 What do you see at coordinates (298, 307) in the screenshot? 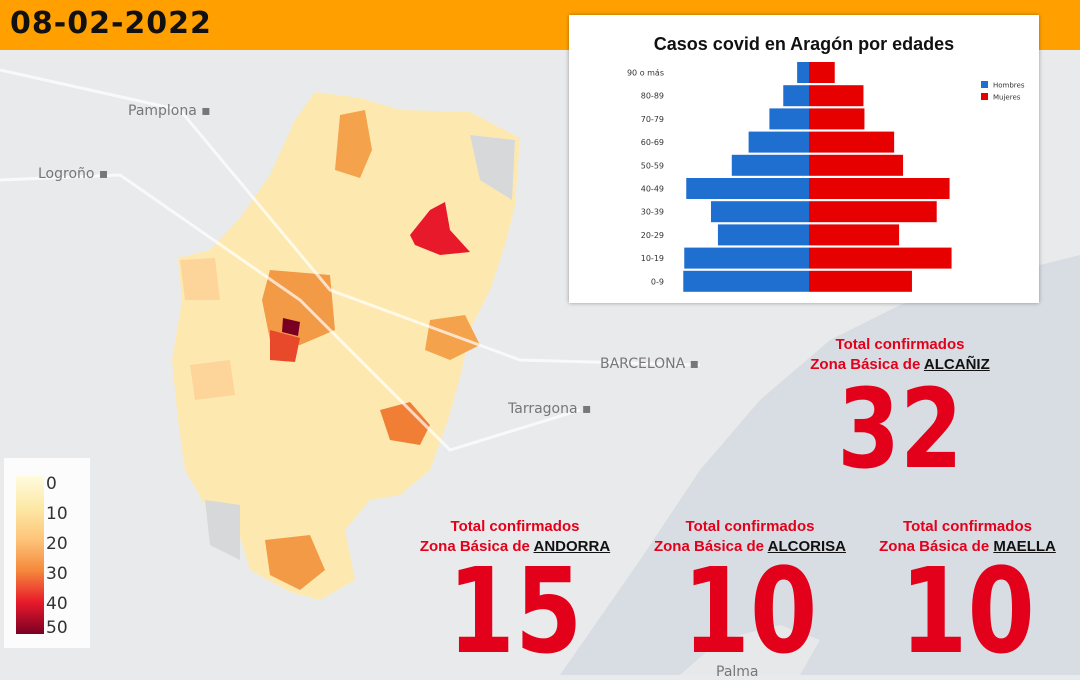
I see `zone-zaragoza` at bounding box center [298, 307].